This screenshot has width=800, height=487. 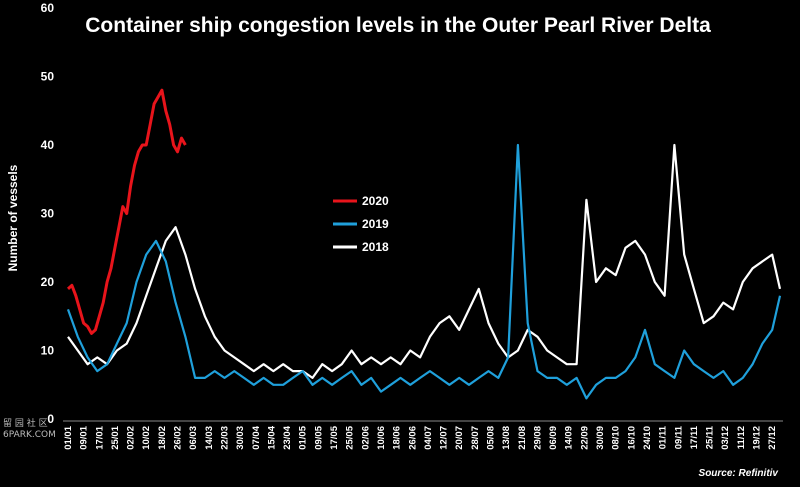 I want to click on watermark-line1: 留 园 社 区, so click(x=25, y=423).